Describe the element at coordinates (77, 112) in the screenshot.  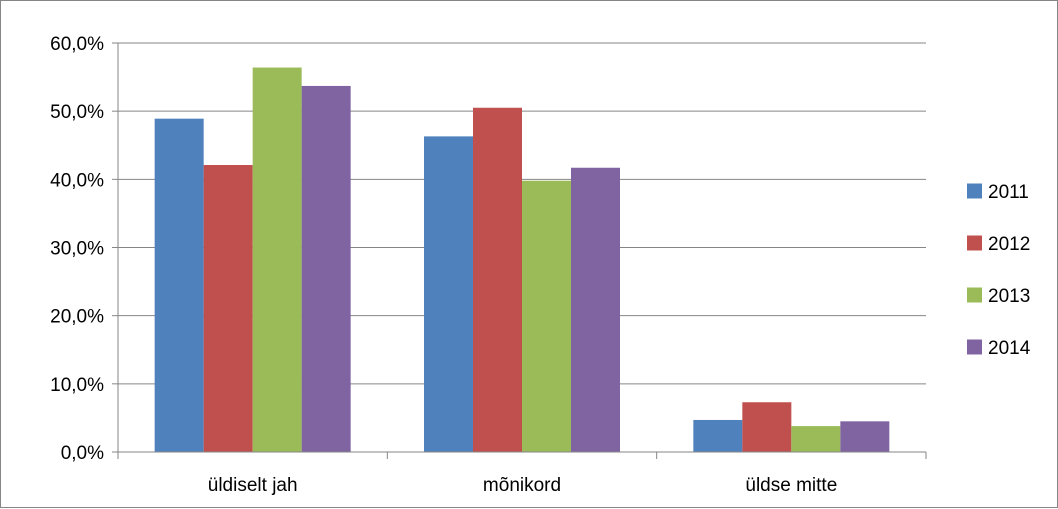
I see `y-tick-label: 50,0%` at that location.